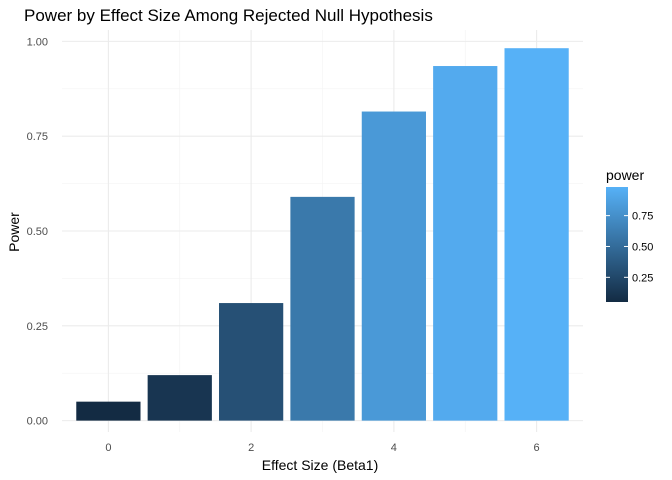 The width and height of the screenshot is (672, 480). What do you see at coordinates (14, 232) in the screenshot?
I see `y-axis-title: Power` at bounding box center [14, 232].